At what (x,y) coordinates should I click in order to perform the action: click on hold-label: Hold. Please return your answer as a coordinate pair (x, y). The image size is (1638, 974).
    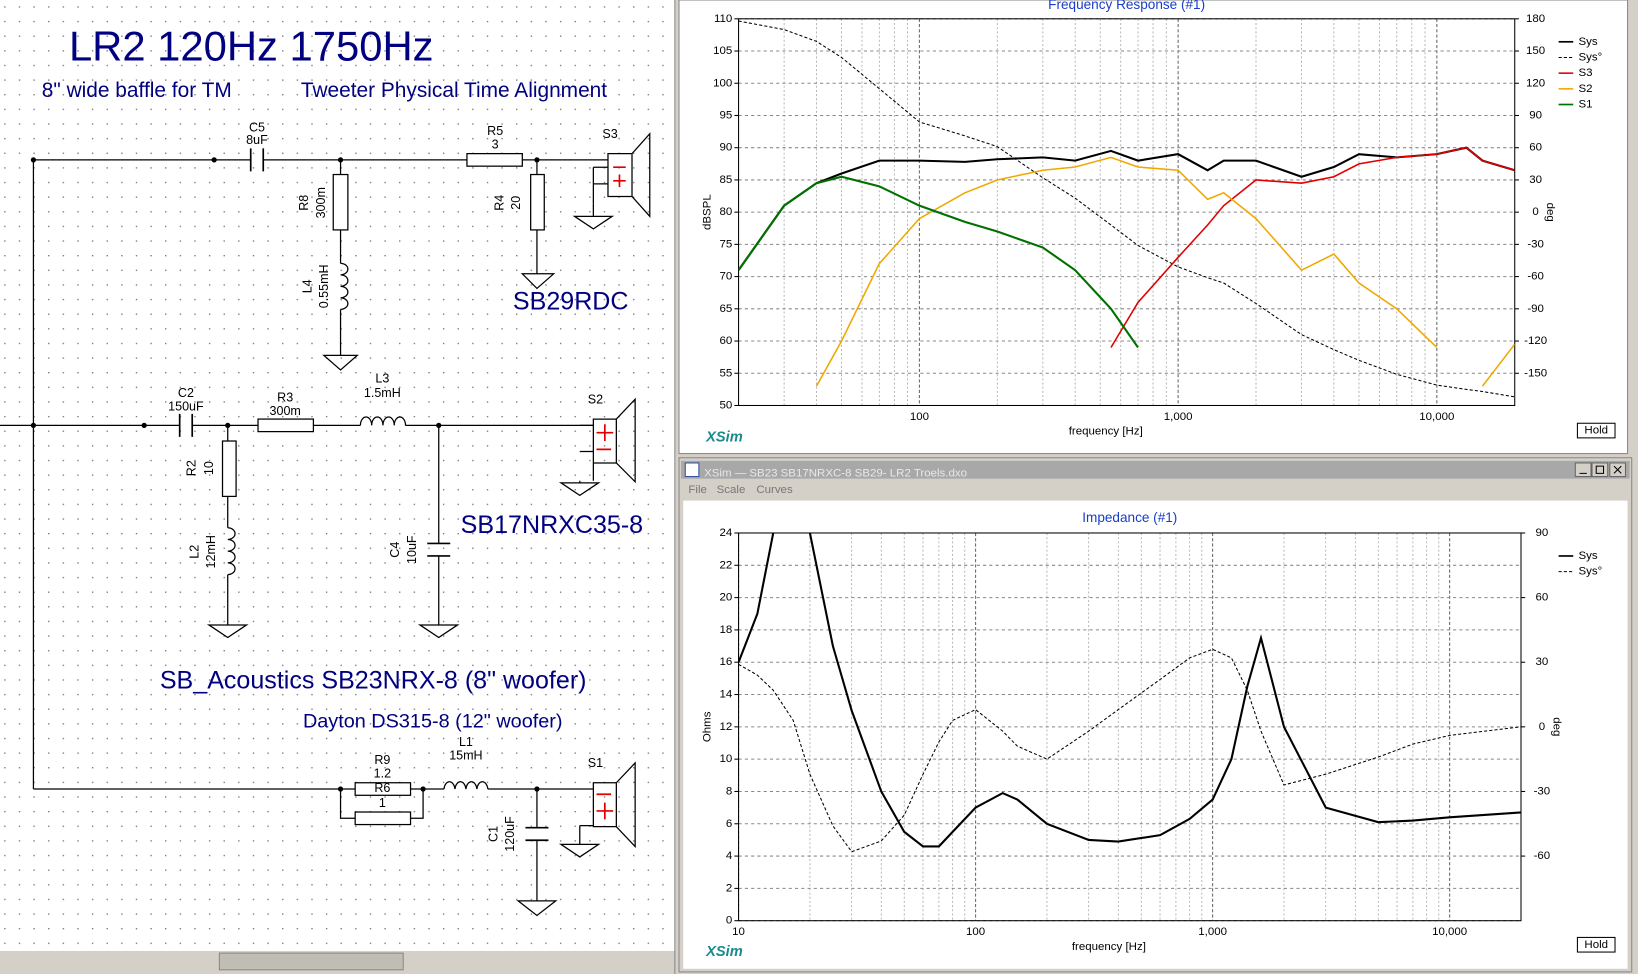
    Looking at the image, I should click on (1596, 945).